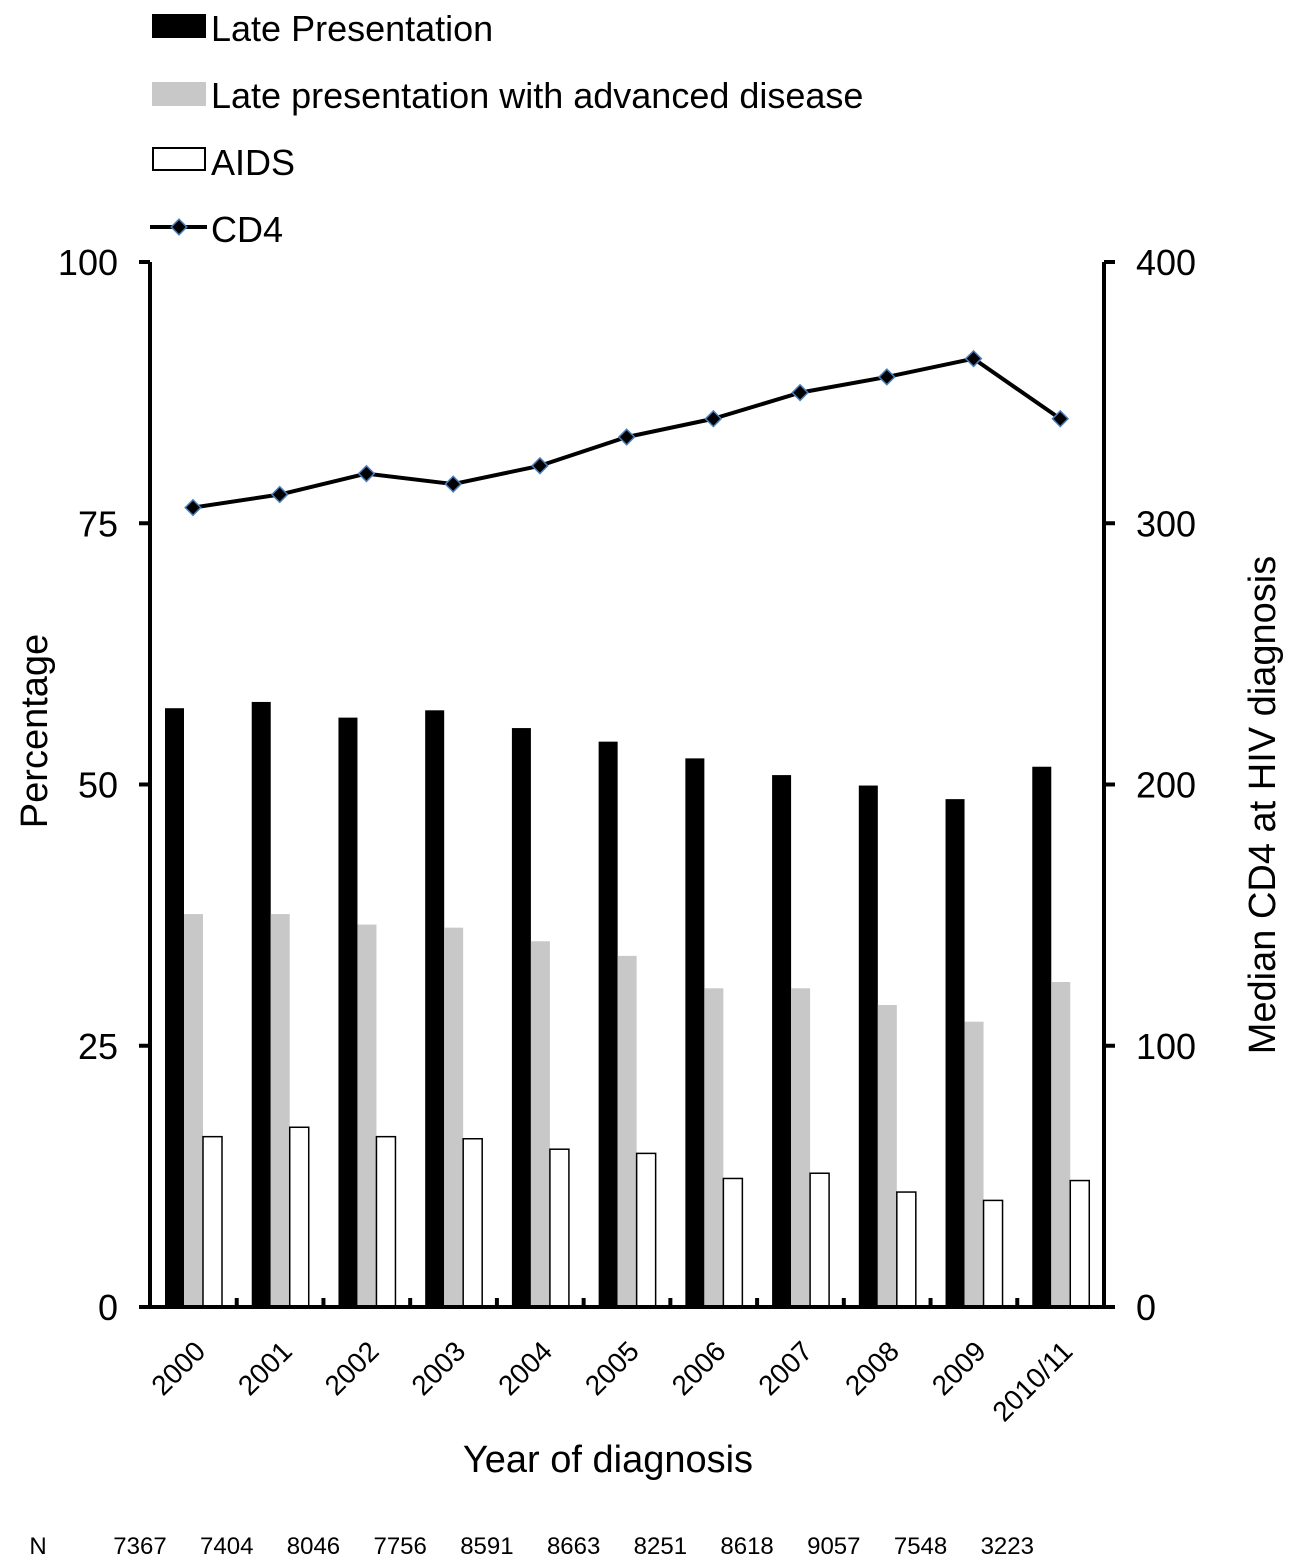 This screenshot has width=1294, height=1558. What do you see at coordinates (454, 1117) in the screenshot?
I see `bar-late-presentation-with-advanced-disease-2003` at bounding box center [454, 1117].